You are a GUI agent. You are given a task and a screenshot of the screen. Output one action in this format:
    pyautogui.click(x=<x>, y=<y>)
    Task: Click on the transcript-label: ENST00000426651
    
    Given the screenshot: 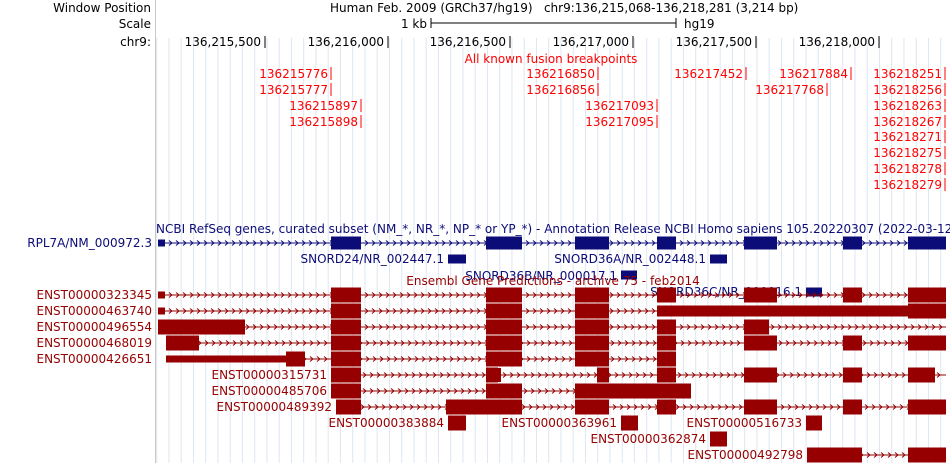 What is the action you would take?
    pyautogui.click(x=95, y=359)
    